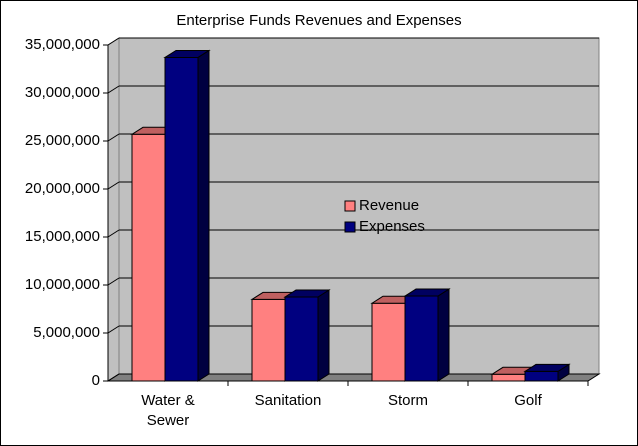  I want to click on y-tick-label: 35,000,000, so click(62, 44).